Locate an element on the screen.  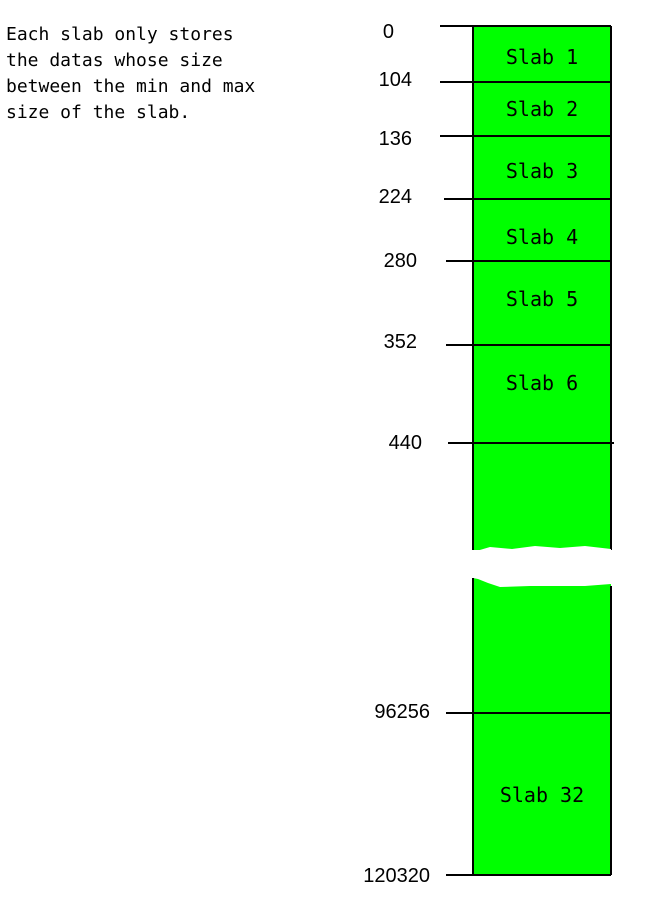
boundary-label: 120320 is located at coordinates (396, 876).